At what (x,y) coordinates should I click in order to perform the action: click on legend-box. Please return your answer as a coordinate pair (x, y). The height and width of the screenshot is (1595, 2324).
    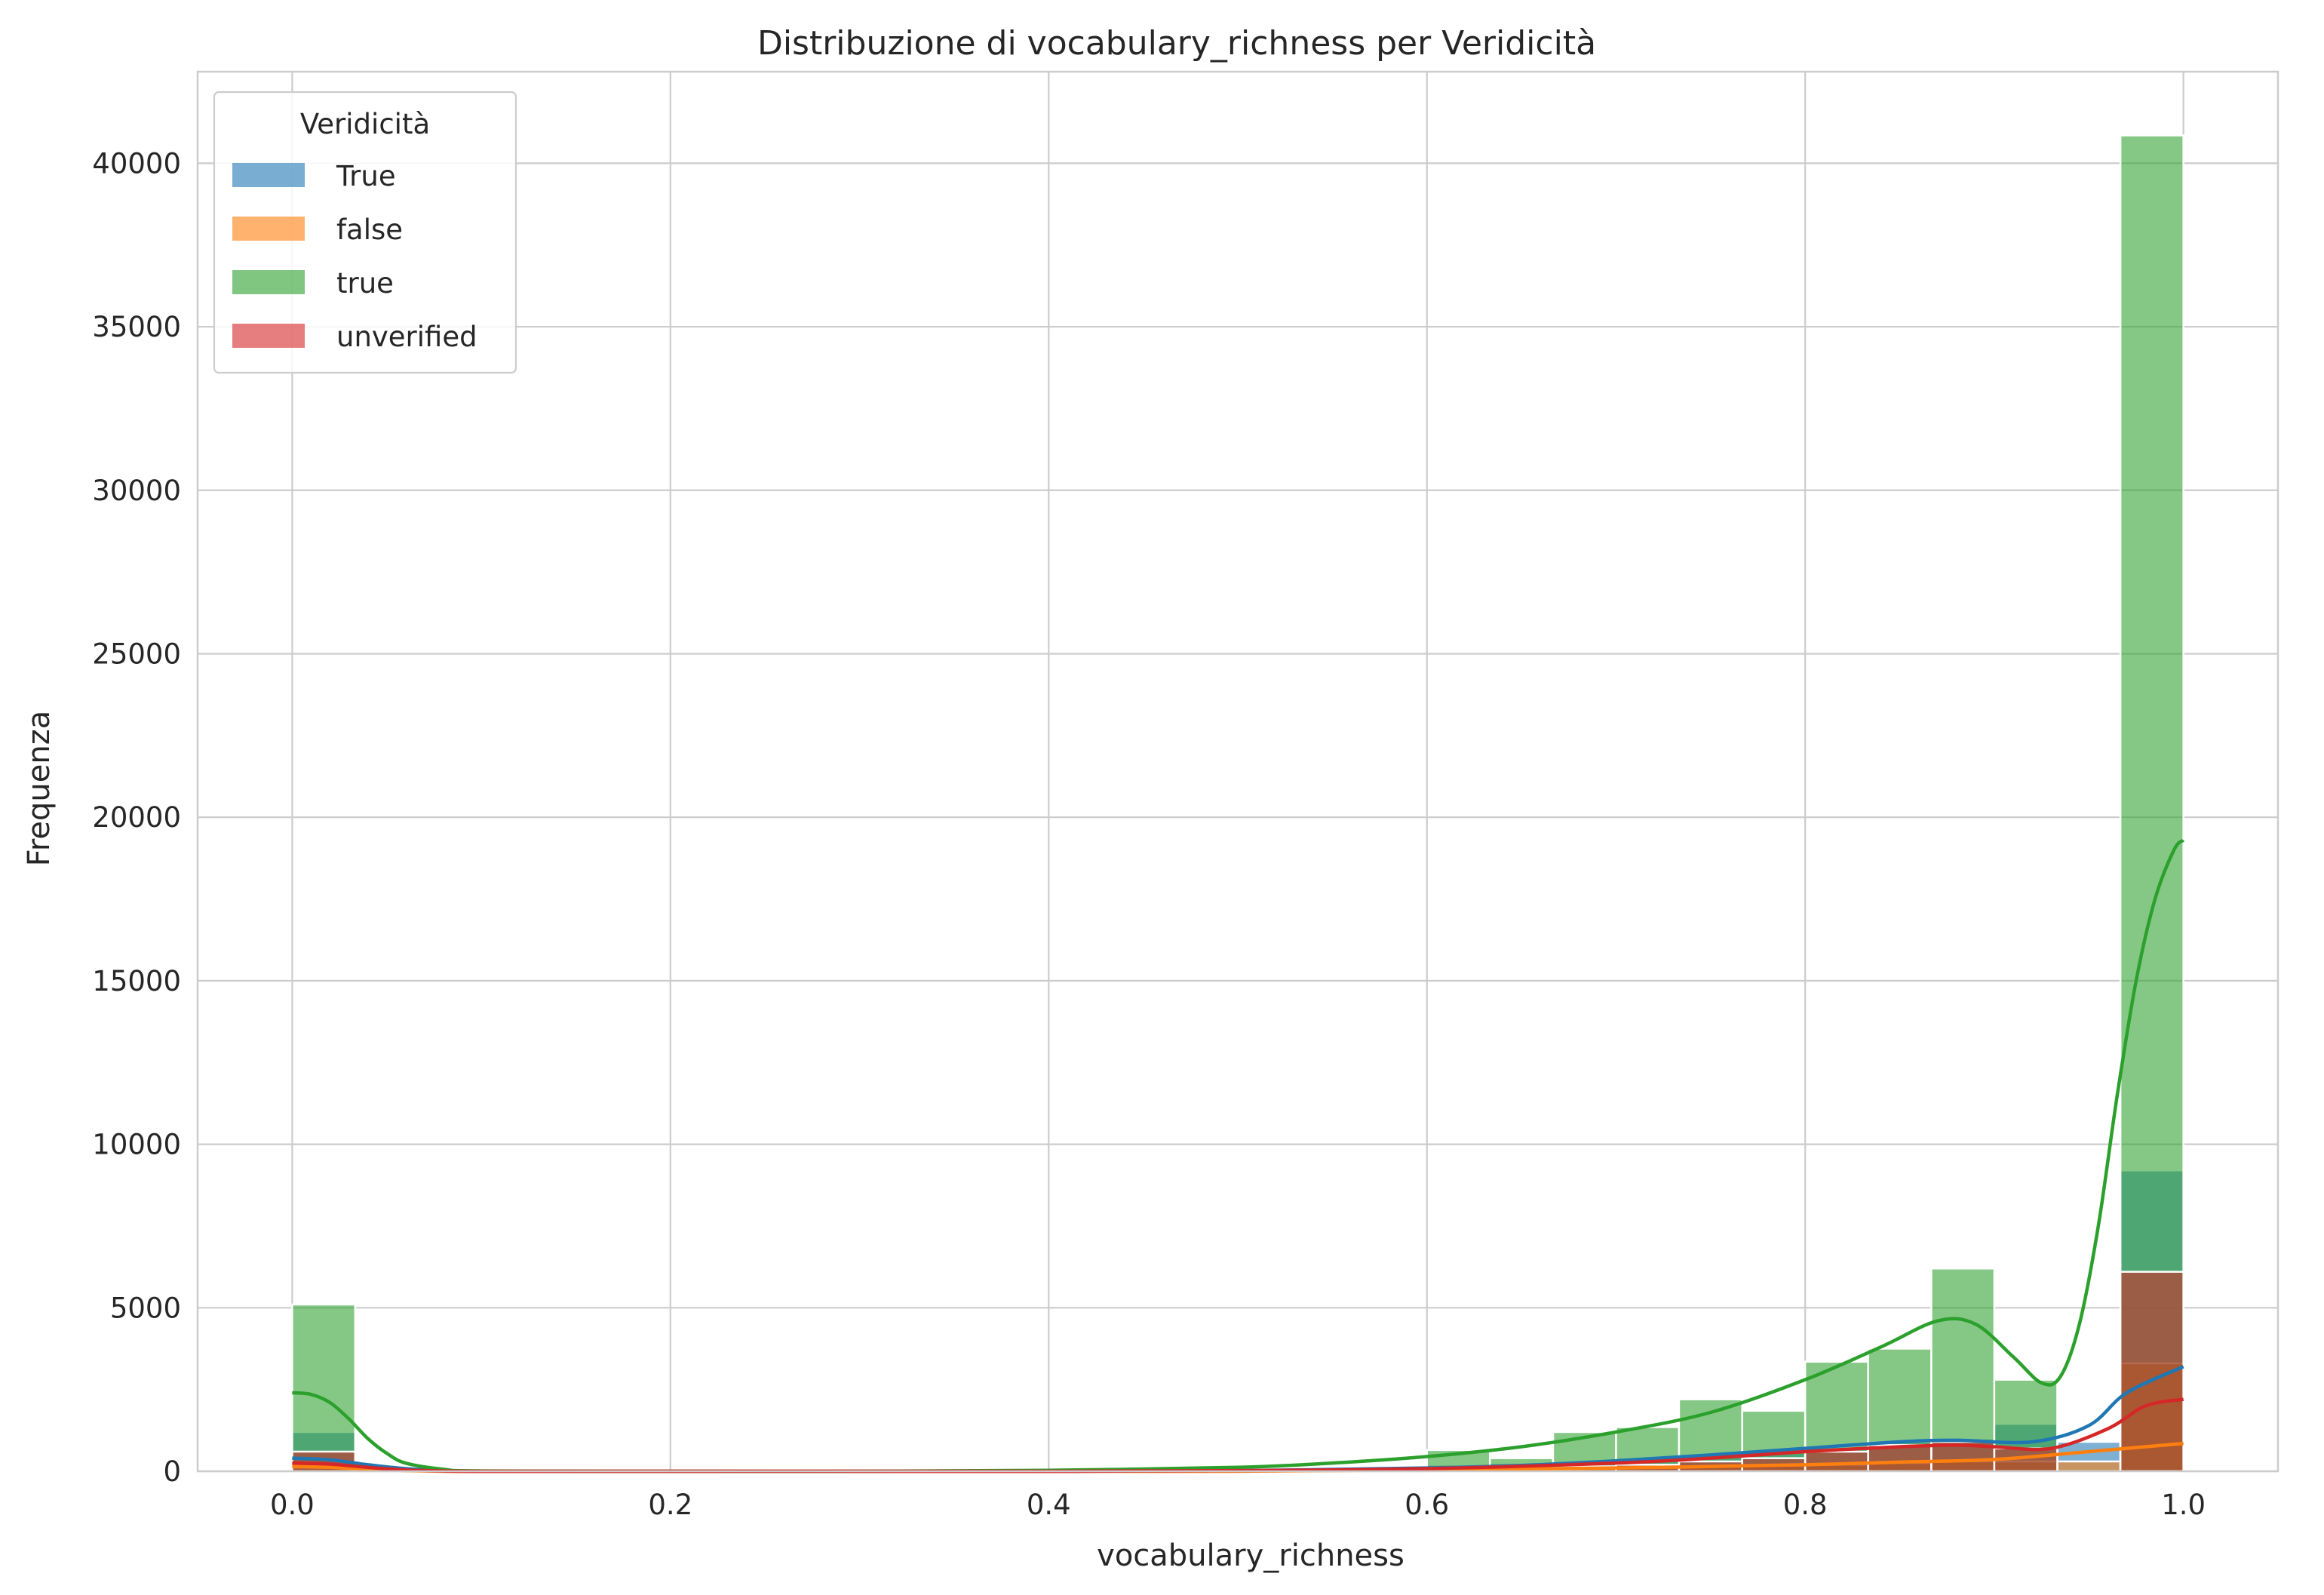
    Looking at the image, I should click on (365, 232).